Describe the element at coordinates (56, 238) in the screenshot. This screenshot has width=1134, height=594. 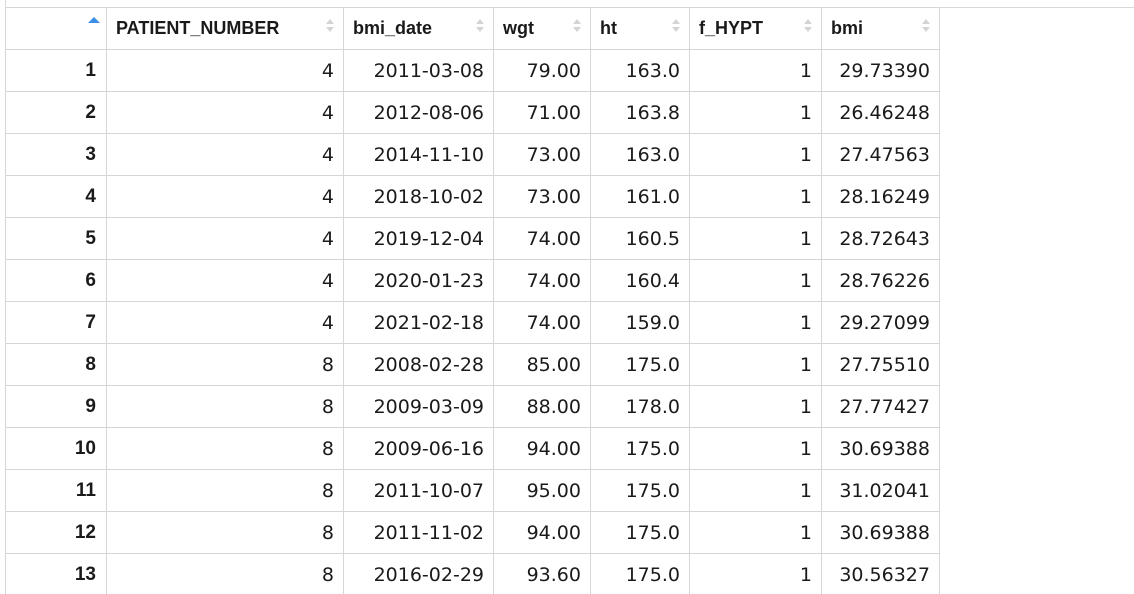
I see `row-number: 5` at that location.